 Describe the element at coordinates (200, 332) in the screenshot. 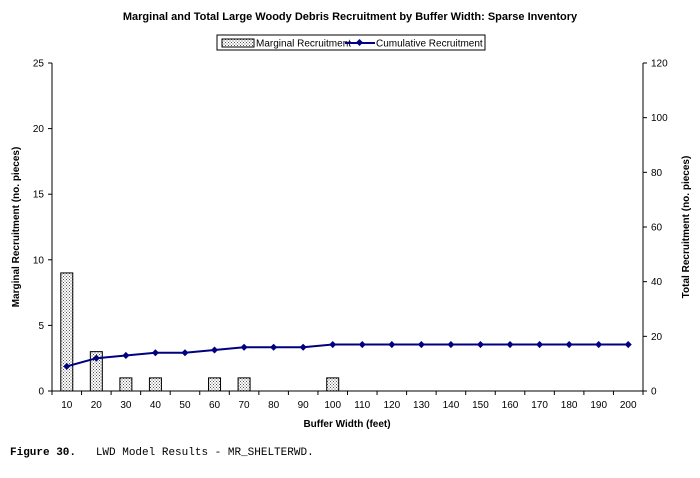

I see `bar-series` at that location.